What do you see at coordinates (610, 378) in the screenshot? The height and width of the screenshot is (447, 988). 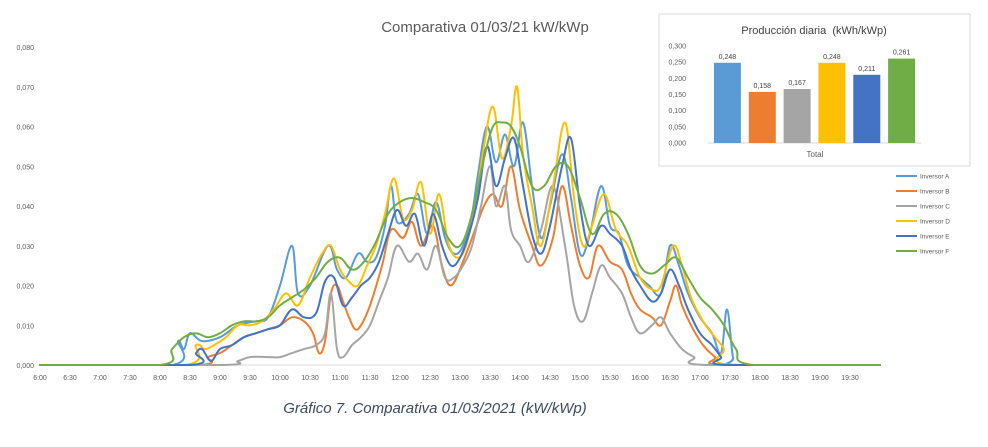 I see `line-x-tick-label: 15:30` at bounding box center [610, 378].